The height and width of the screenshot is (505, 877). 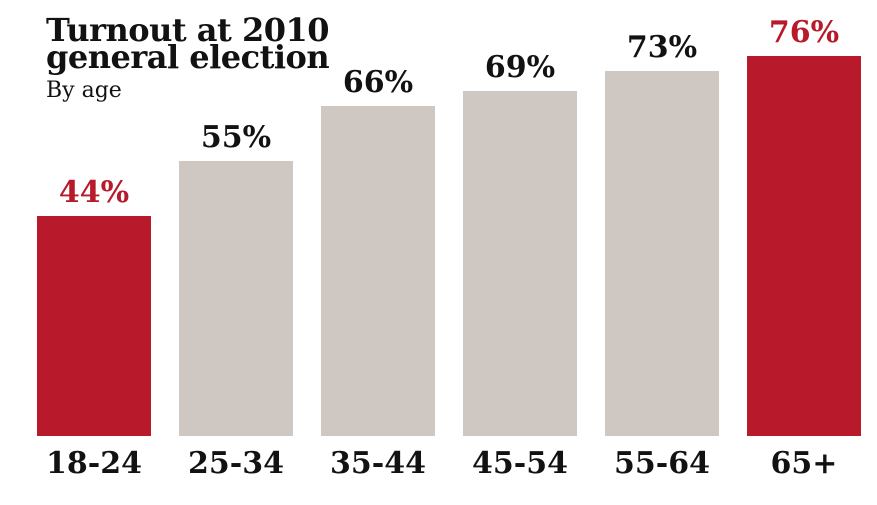 I want to click on bar-group: 69% 45-54, so click(x=520, y=252).